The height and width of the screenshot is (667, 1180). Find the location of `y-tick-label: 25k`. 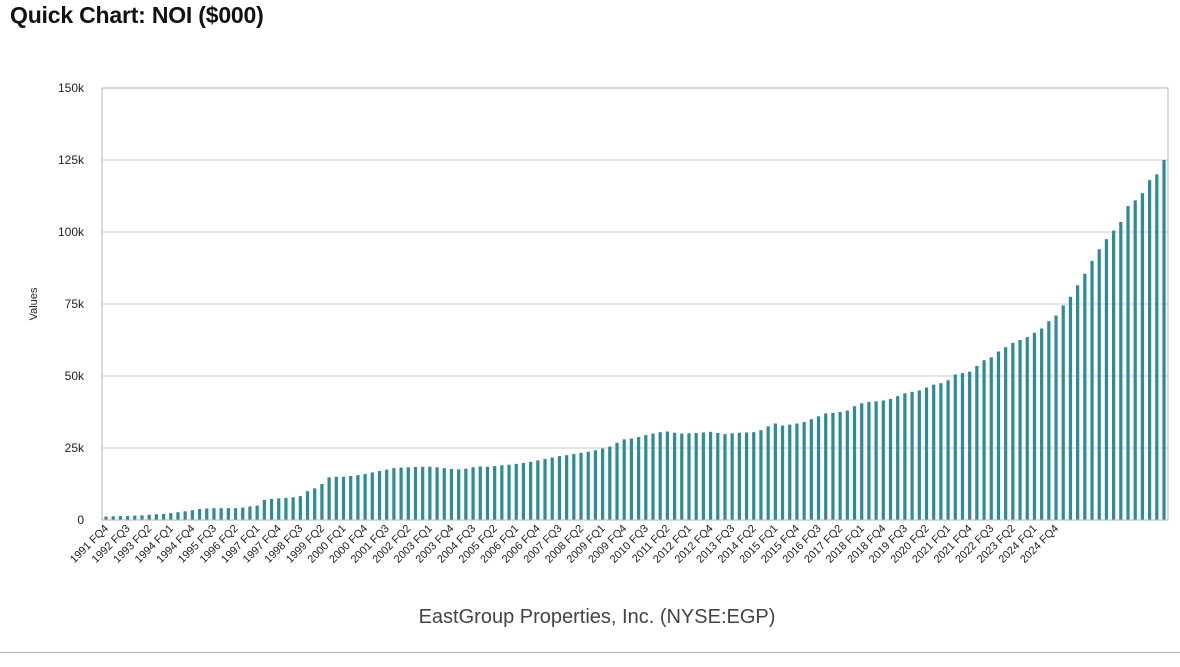

y-tick-label: 25k is located at coordinates (75, 448).